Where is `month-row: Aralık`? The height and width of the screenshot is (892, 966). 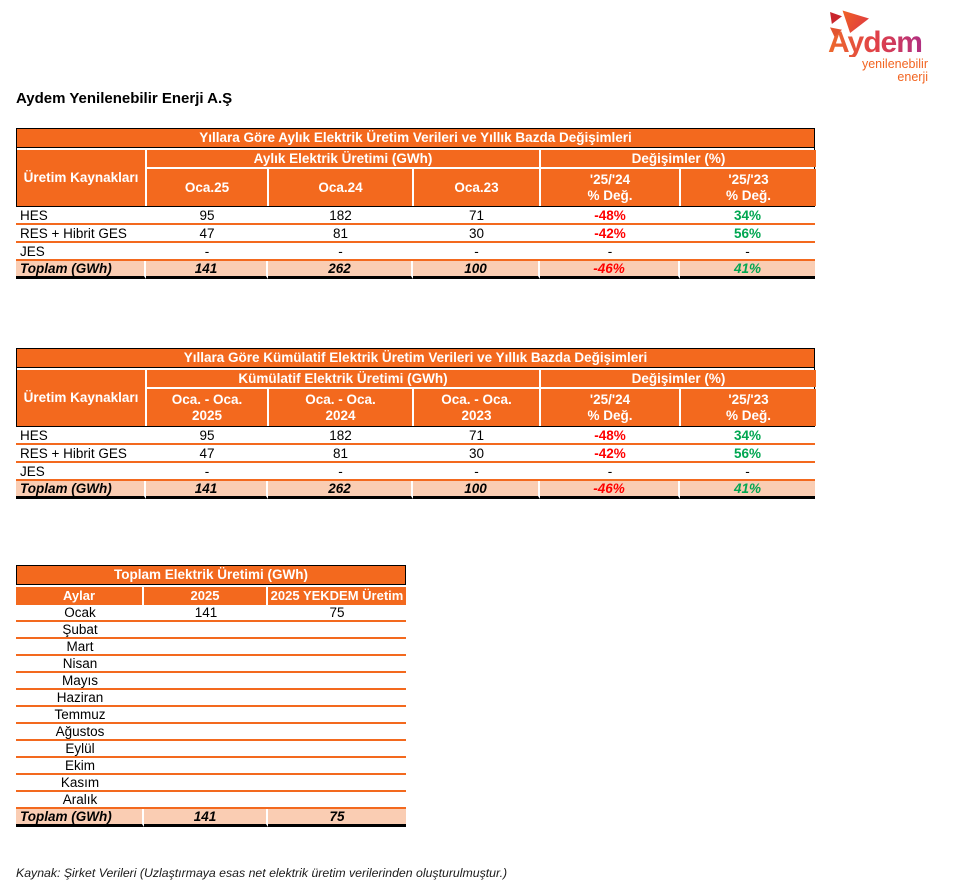 month-row: Aralık is located at coordinates (211, 800).